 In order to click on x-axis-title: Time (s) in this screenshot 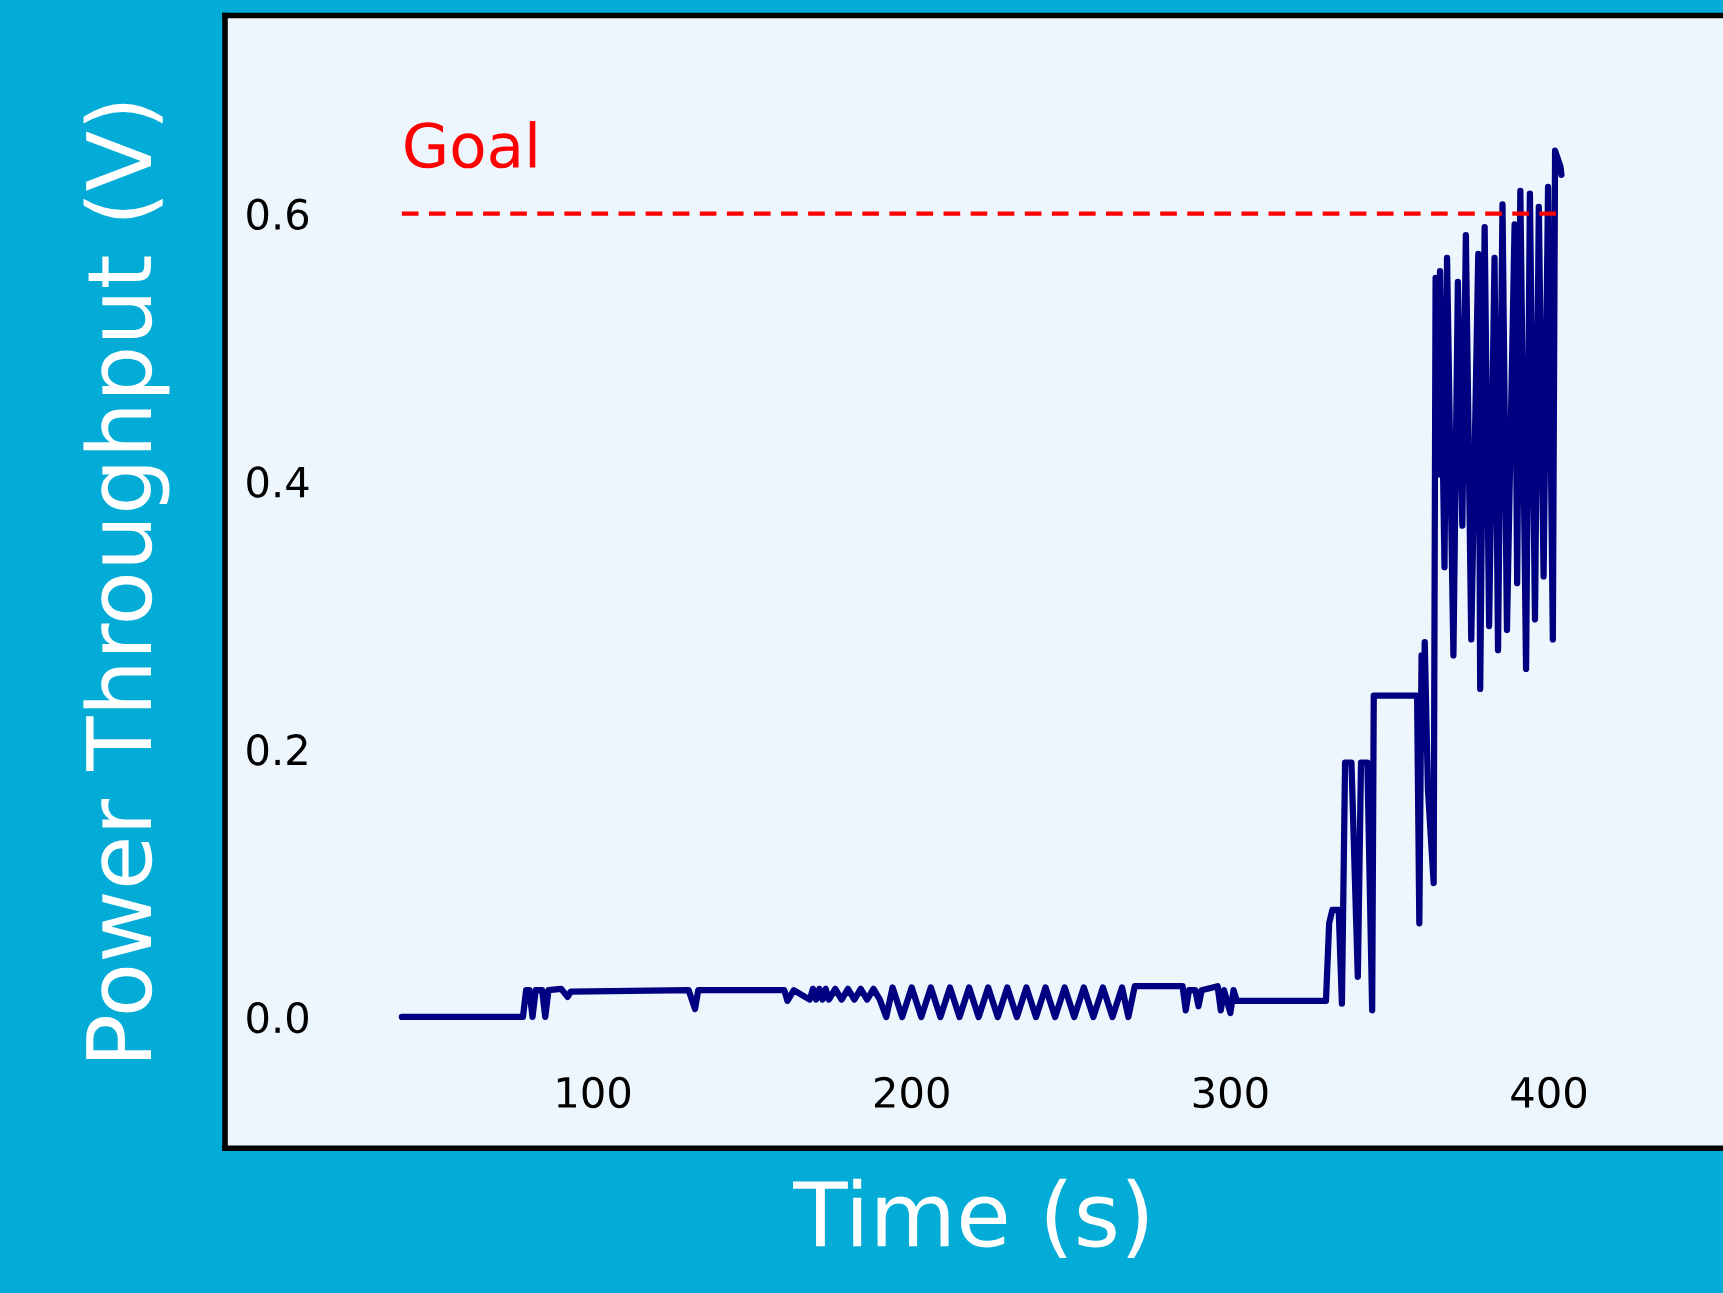, I will do `click(970, 1218)`.